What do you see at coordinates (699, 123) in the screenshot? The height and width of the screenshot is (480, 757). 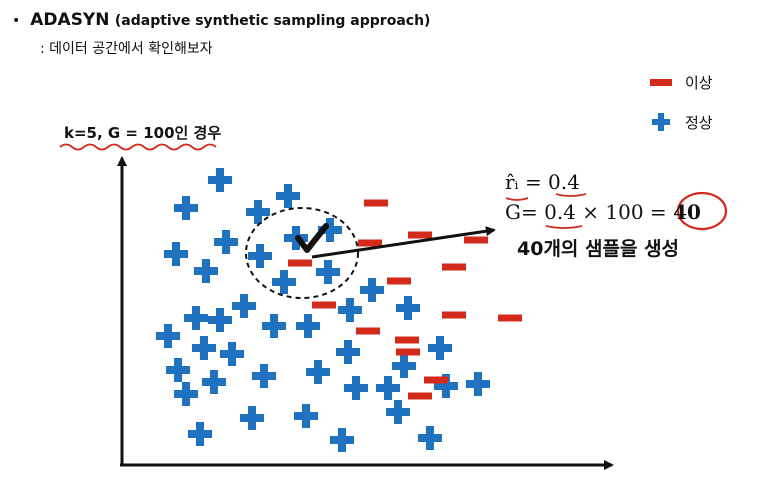 I see `legend-majority-label: 정상` at bounding box center [699, 123].